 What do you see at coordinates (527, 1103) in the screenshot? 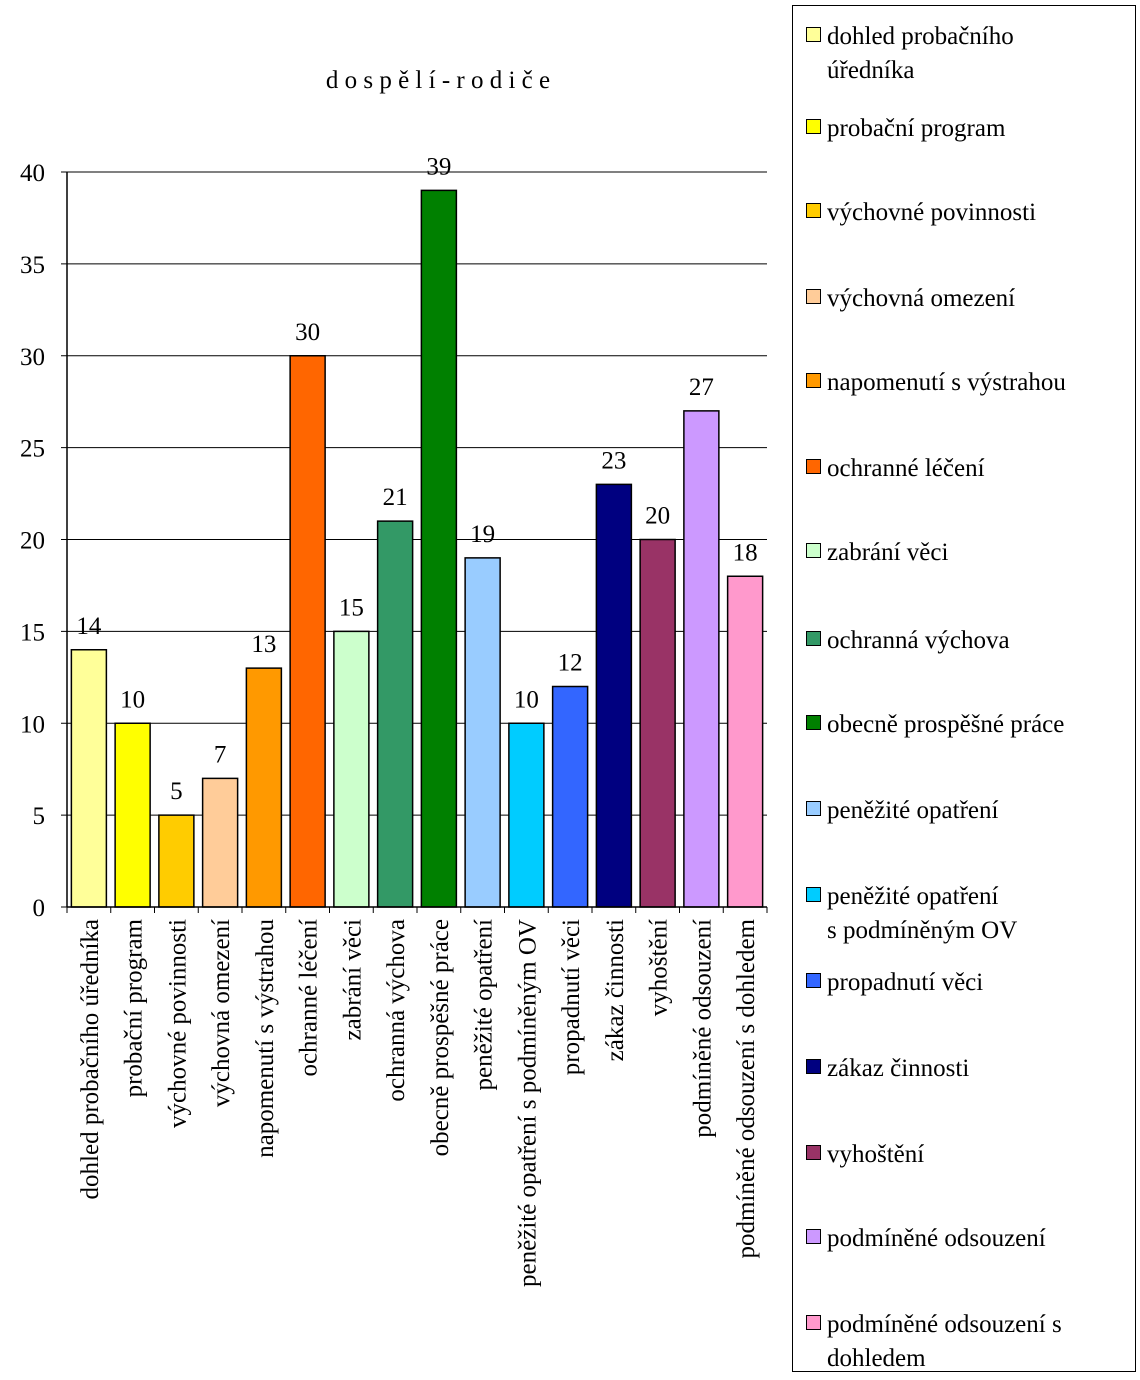
I see `x-tick-label: peněžité opatření s podmíněným OV` at bounding box center [527, 1103].